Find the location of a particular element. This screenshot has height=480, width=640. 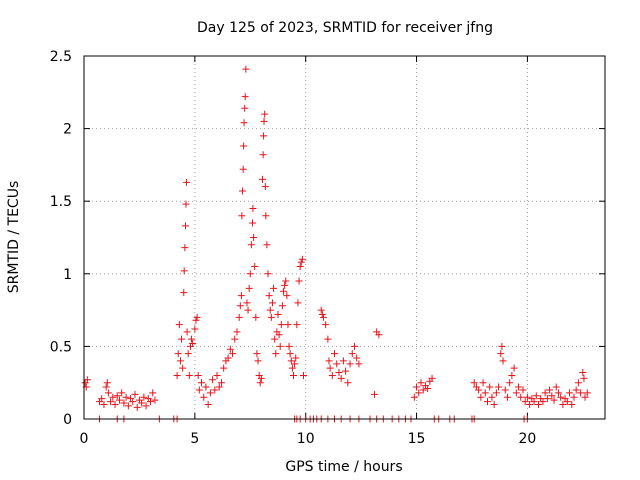

x-tick-label: 10 is located at coordinates (306, 439).